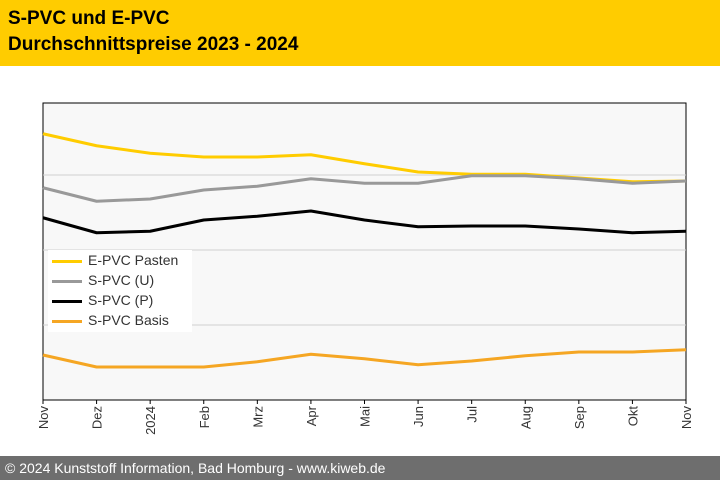 This screenshot has width=720, height=480. I want to click on x-tick-label: Dez, so click(97, 417).